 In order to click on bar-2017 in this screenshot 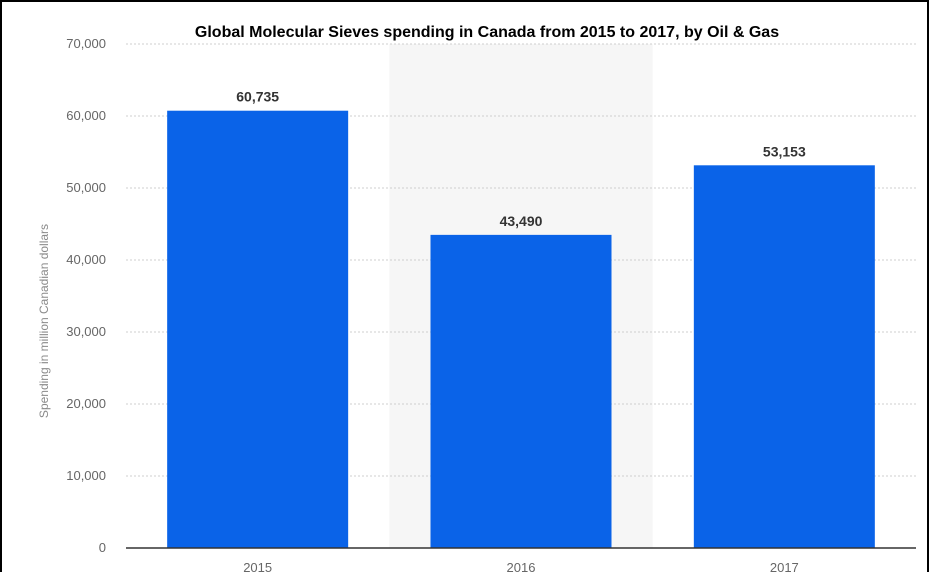, I will do `click(784, 356)`.